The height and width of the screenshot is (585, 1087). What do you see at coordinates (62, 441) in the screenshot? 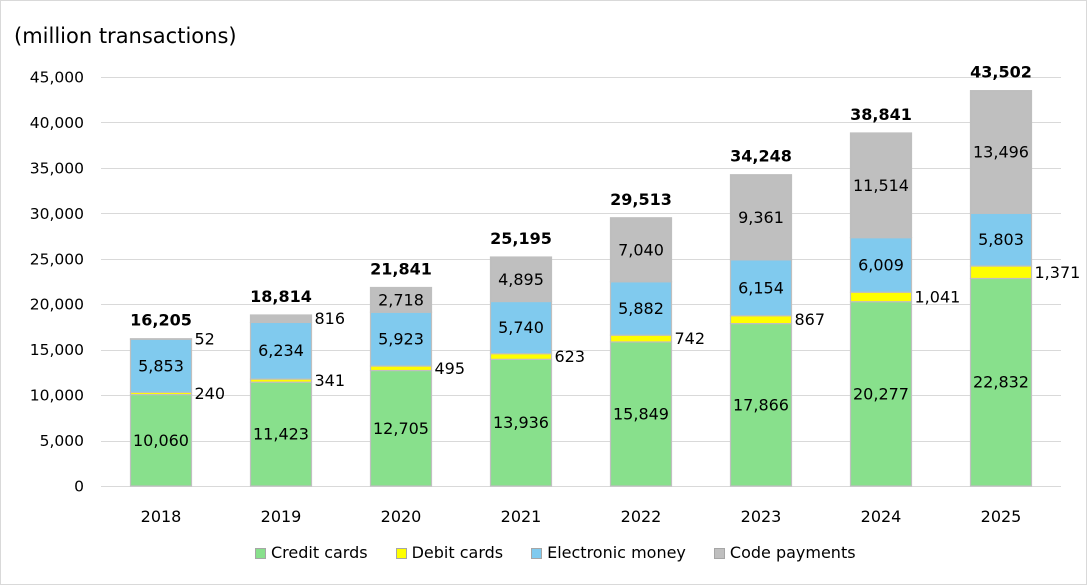
I see `y-tick-label-5000: 5,000` at bounding box center [62, 441].